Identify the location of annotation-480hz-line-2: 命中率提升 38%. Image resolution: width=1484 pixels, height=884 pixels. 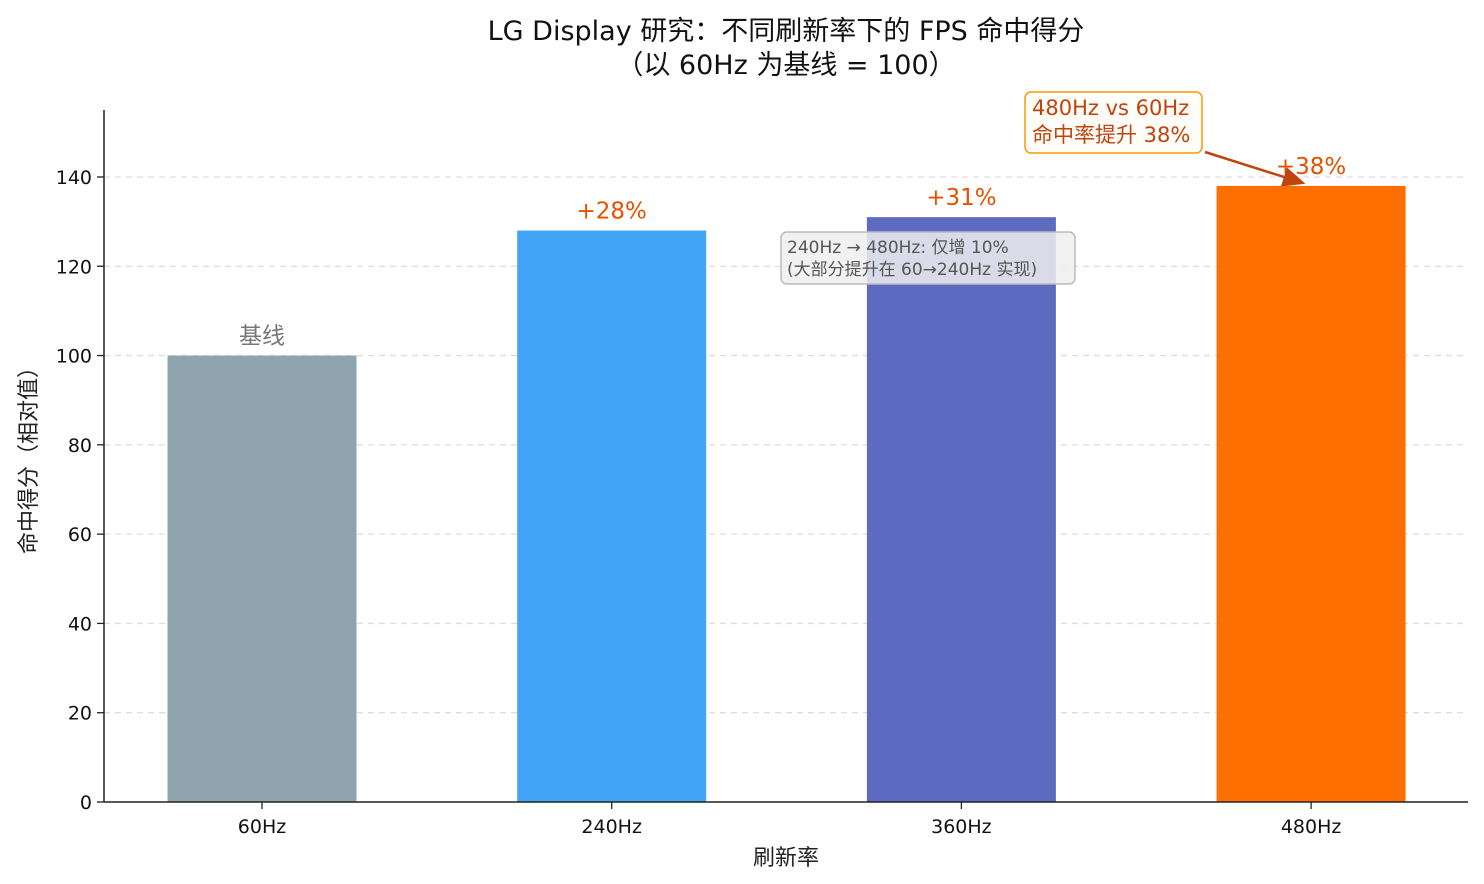
(1111, 135).